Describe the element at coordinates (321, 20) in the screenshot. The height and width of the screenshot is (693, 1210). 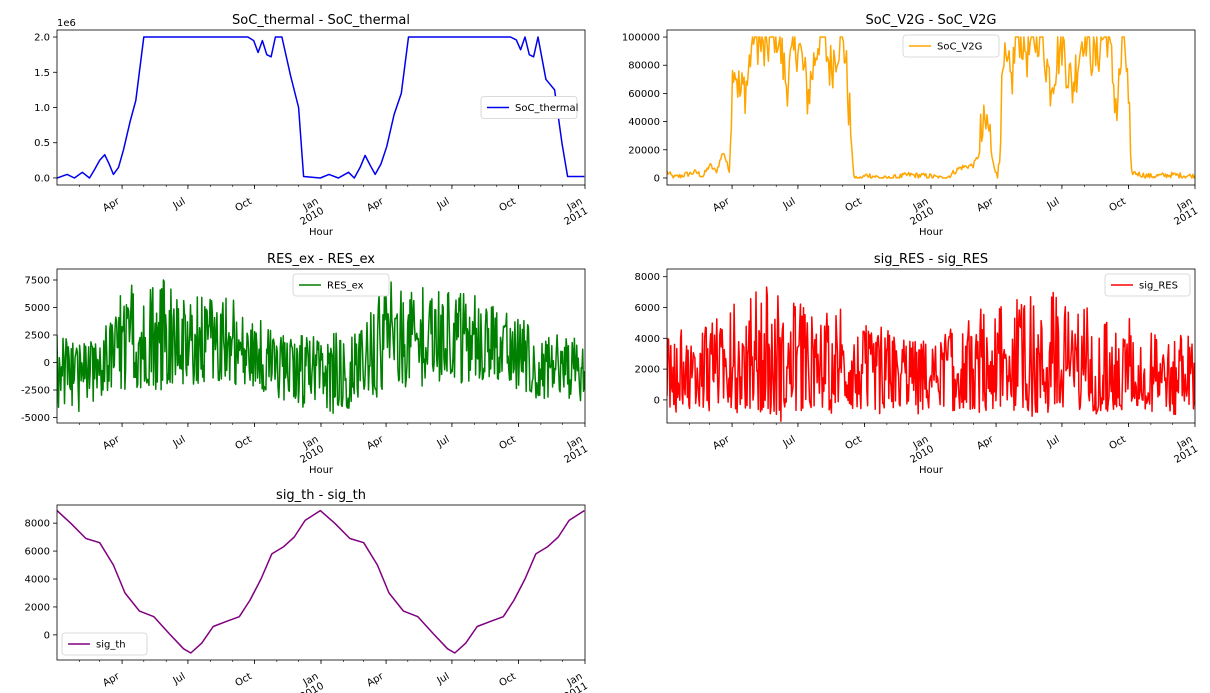
I see `plot-title: SoC_thermal - SoC_thermal` at that location.